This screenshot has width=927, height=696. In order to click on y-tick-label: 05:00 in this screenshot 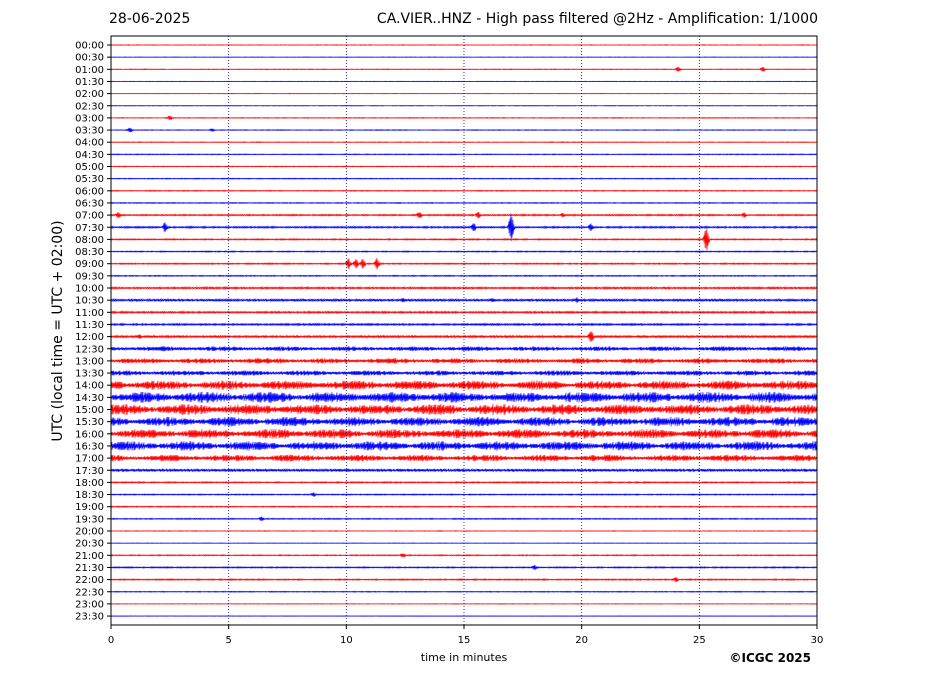, I will do `click(89, 167)`.